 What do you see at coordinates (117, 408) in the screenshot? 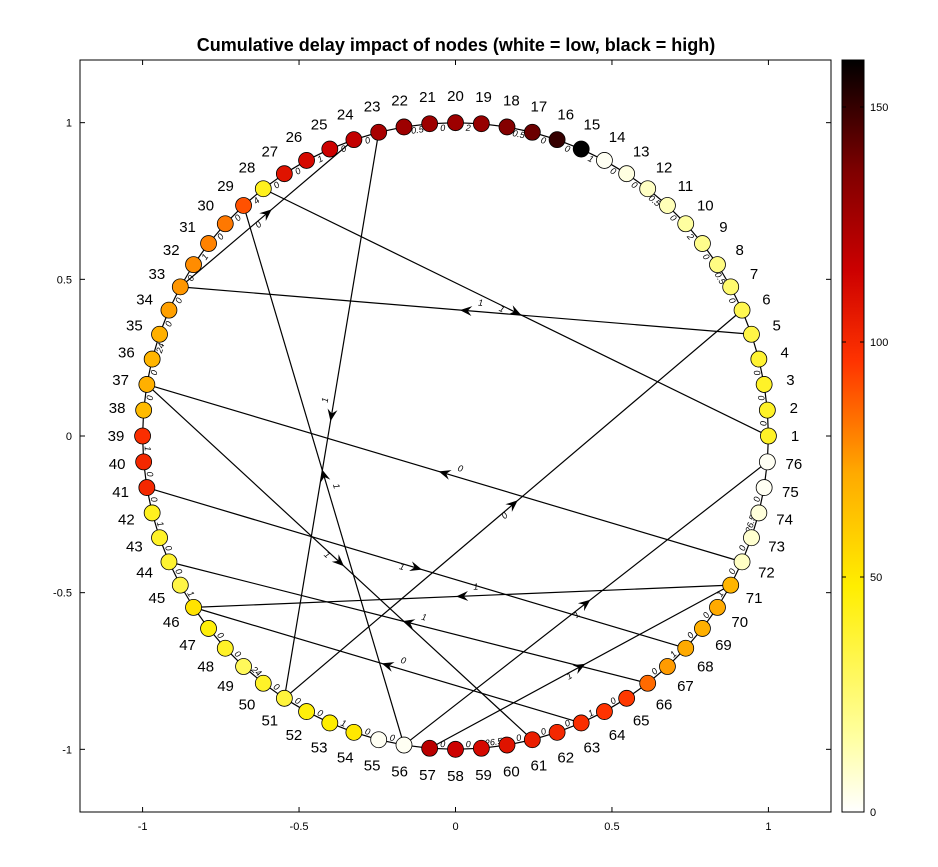
I see `node-label: 38` at bounding box center [117, 408].